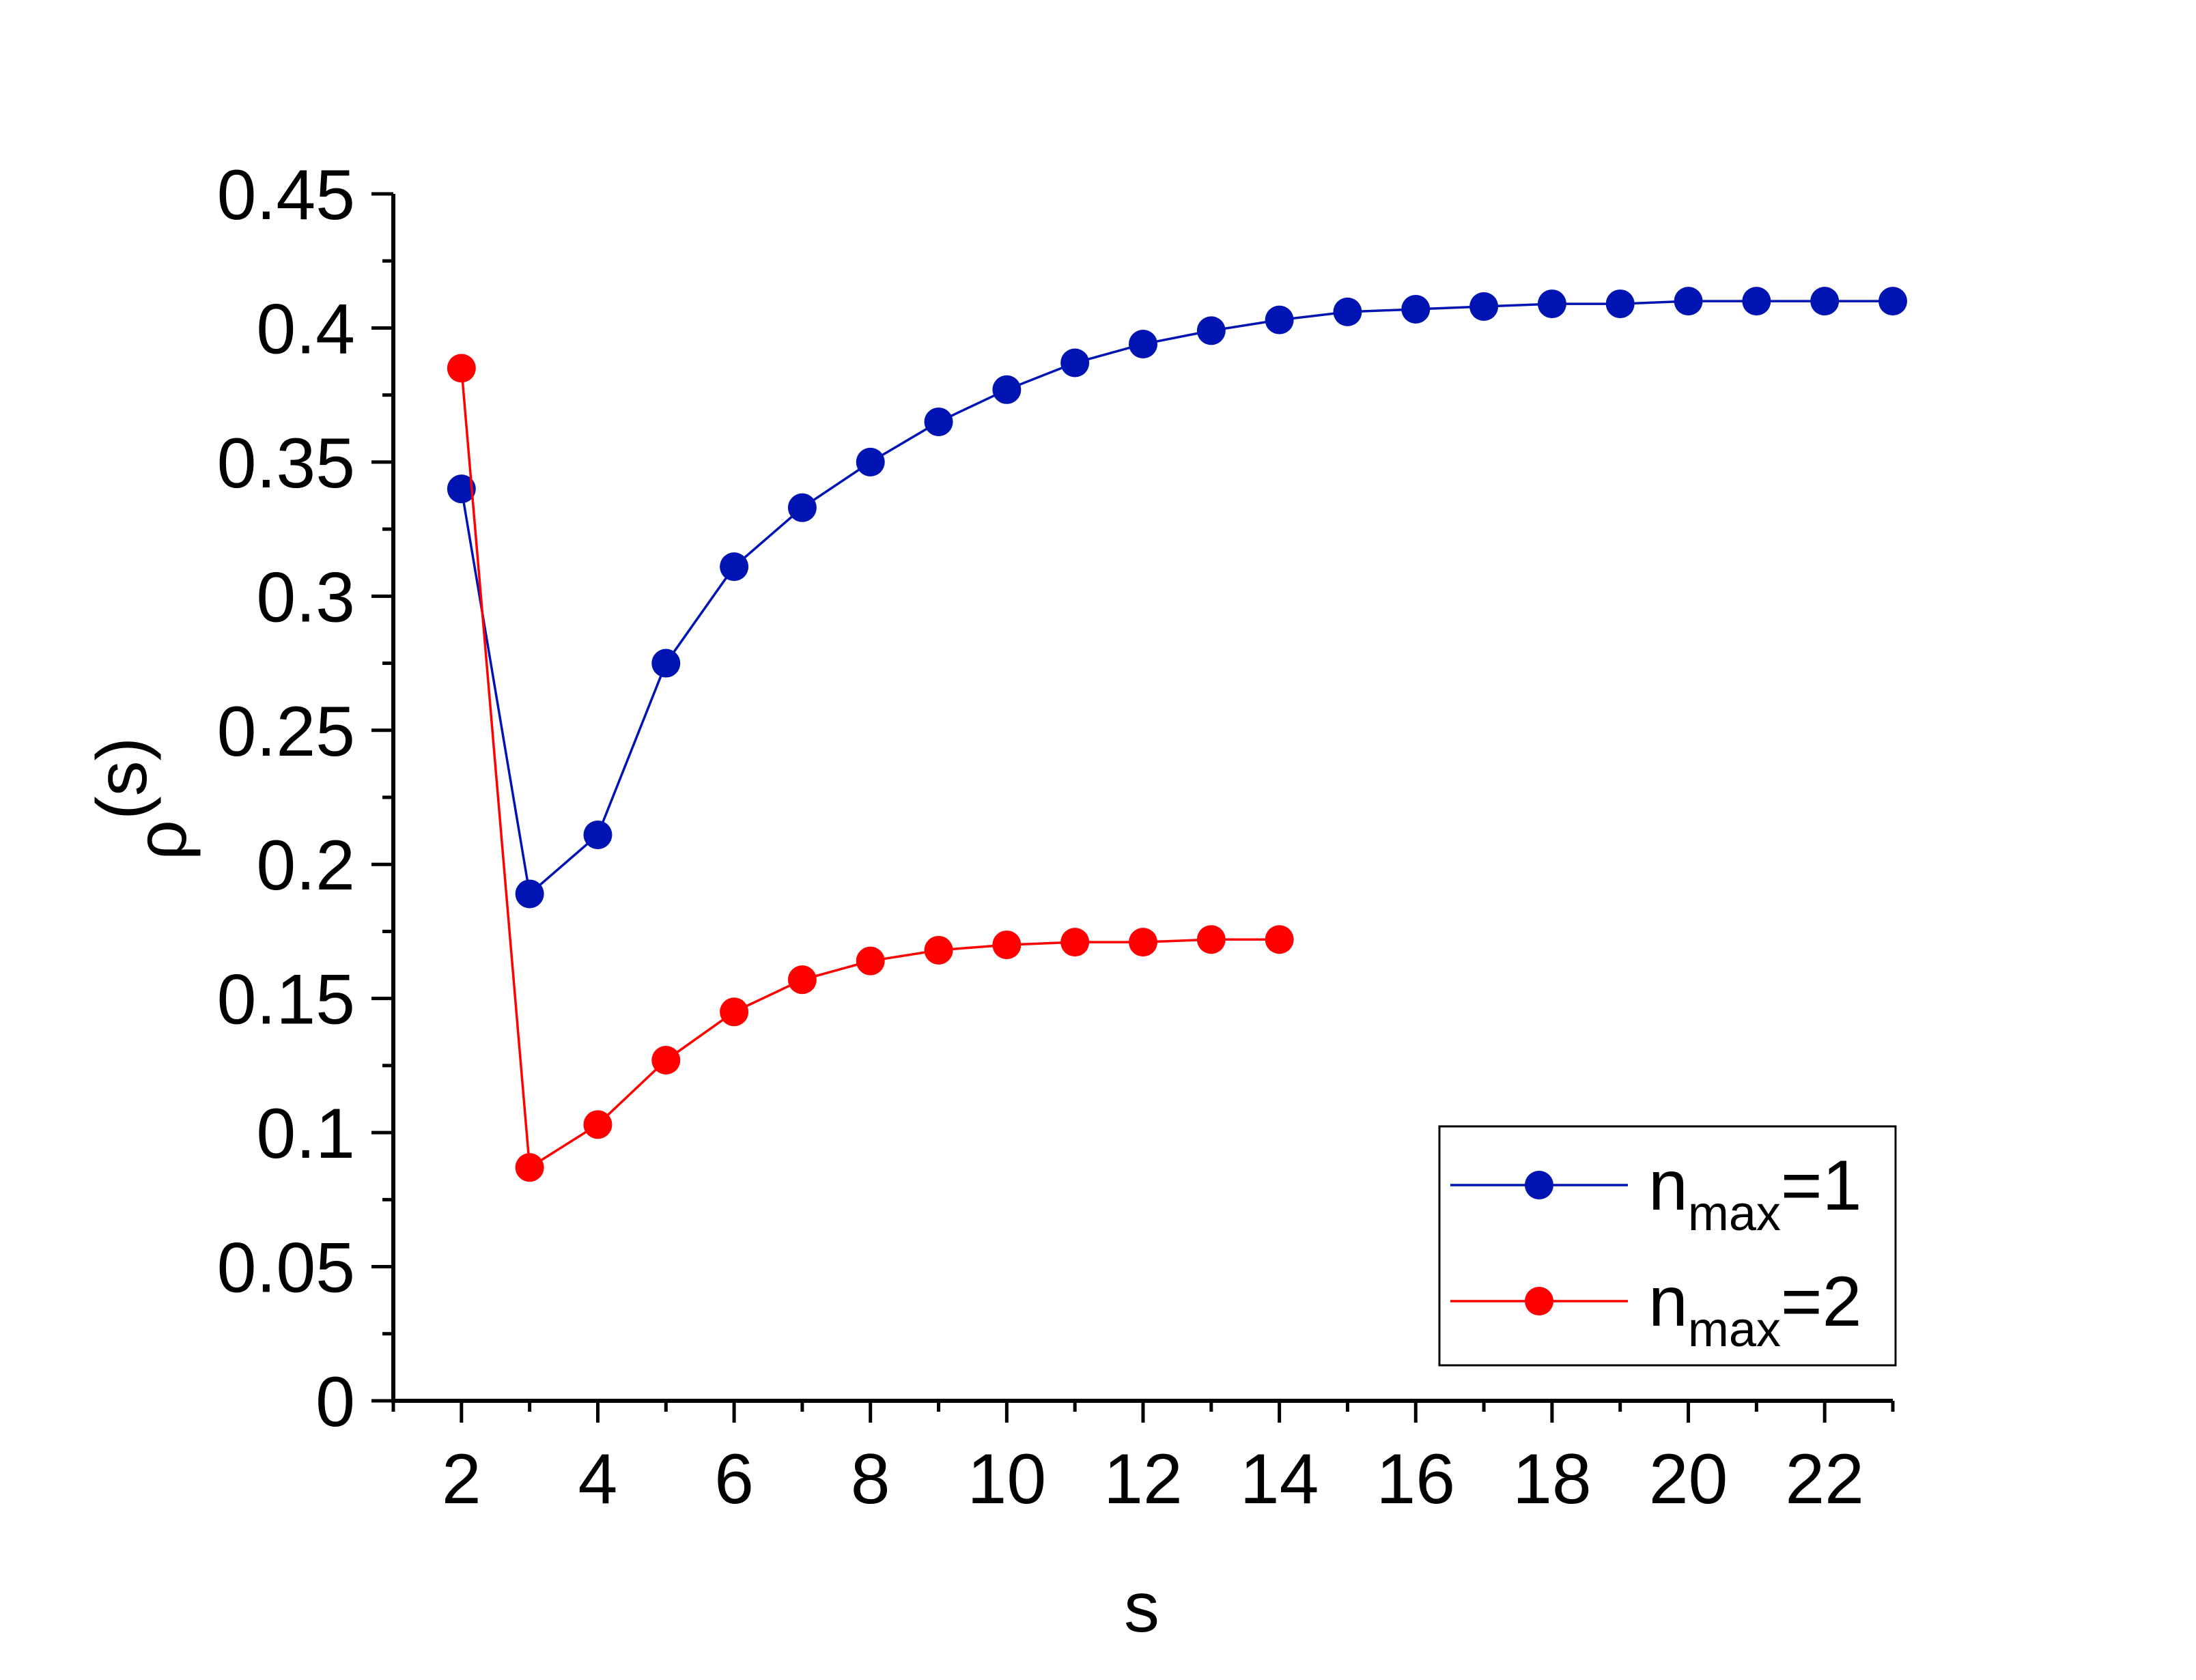  I want to click on x-tick-label: 20, so click(1688, 1479).